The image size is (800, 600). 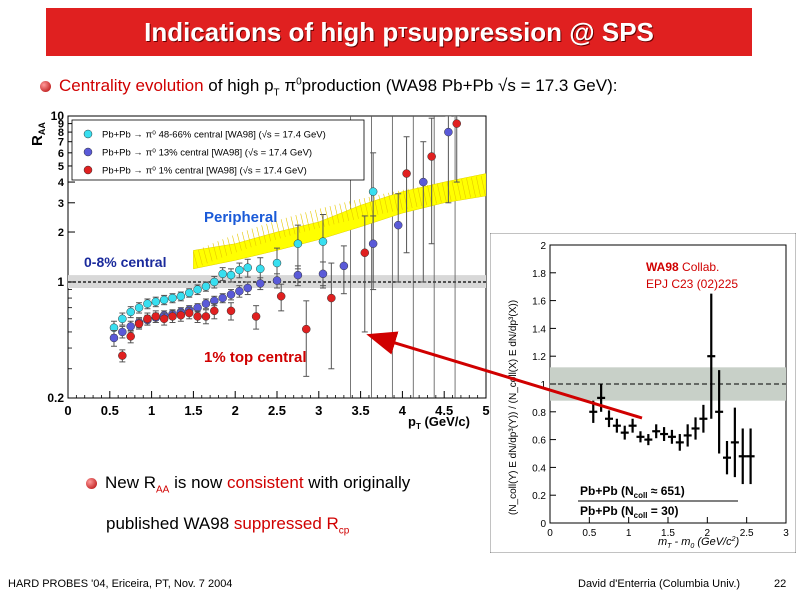 What do you see at coordinates (485, 410) in the screenshot?
I see `x-tick-label: 5` at bounding box center [485, 410].